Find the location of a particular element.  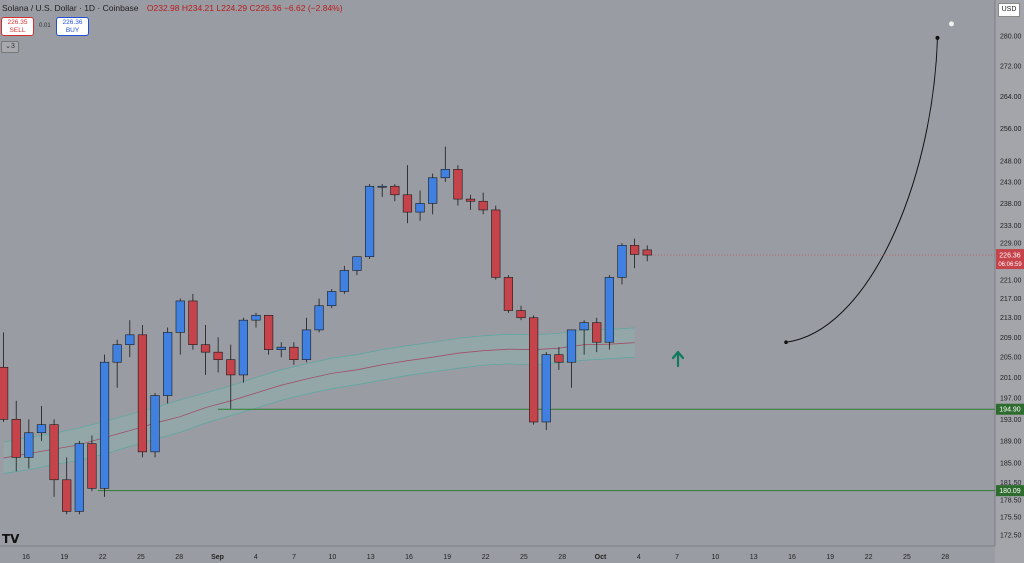

arrow-up-icon is located at coordinates (678, 359).